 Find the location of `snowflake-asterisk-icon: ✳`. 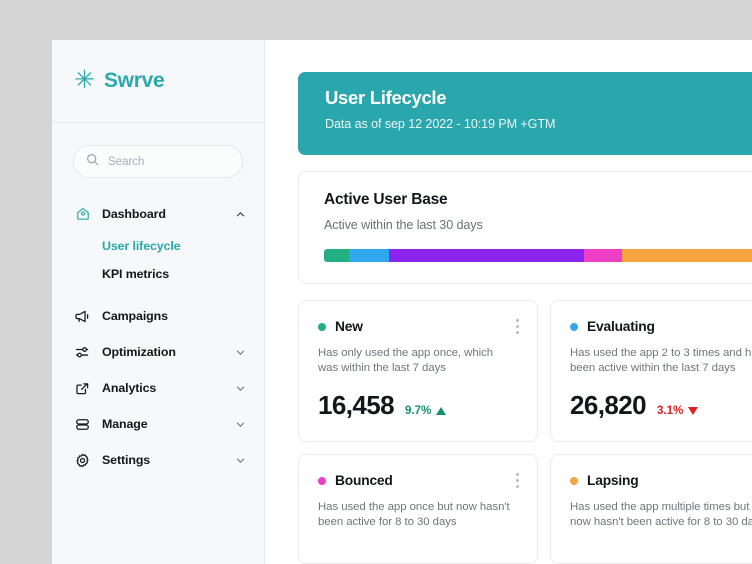

snowflake-asterisk-icon: ✳ is located at coordinates (84, 79).